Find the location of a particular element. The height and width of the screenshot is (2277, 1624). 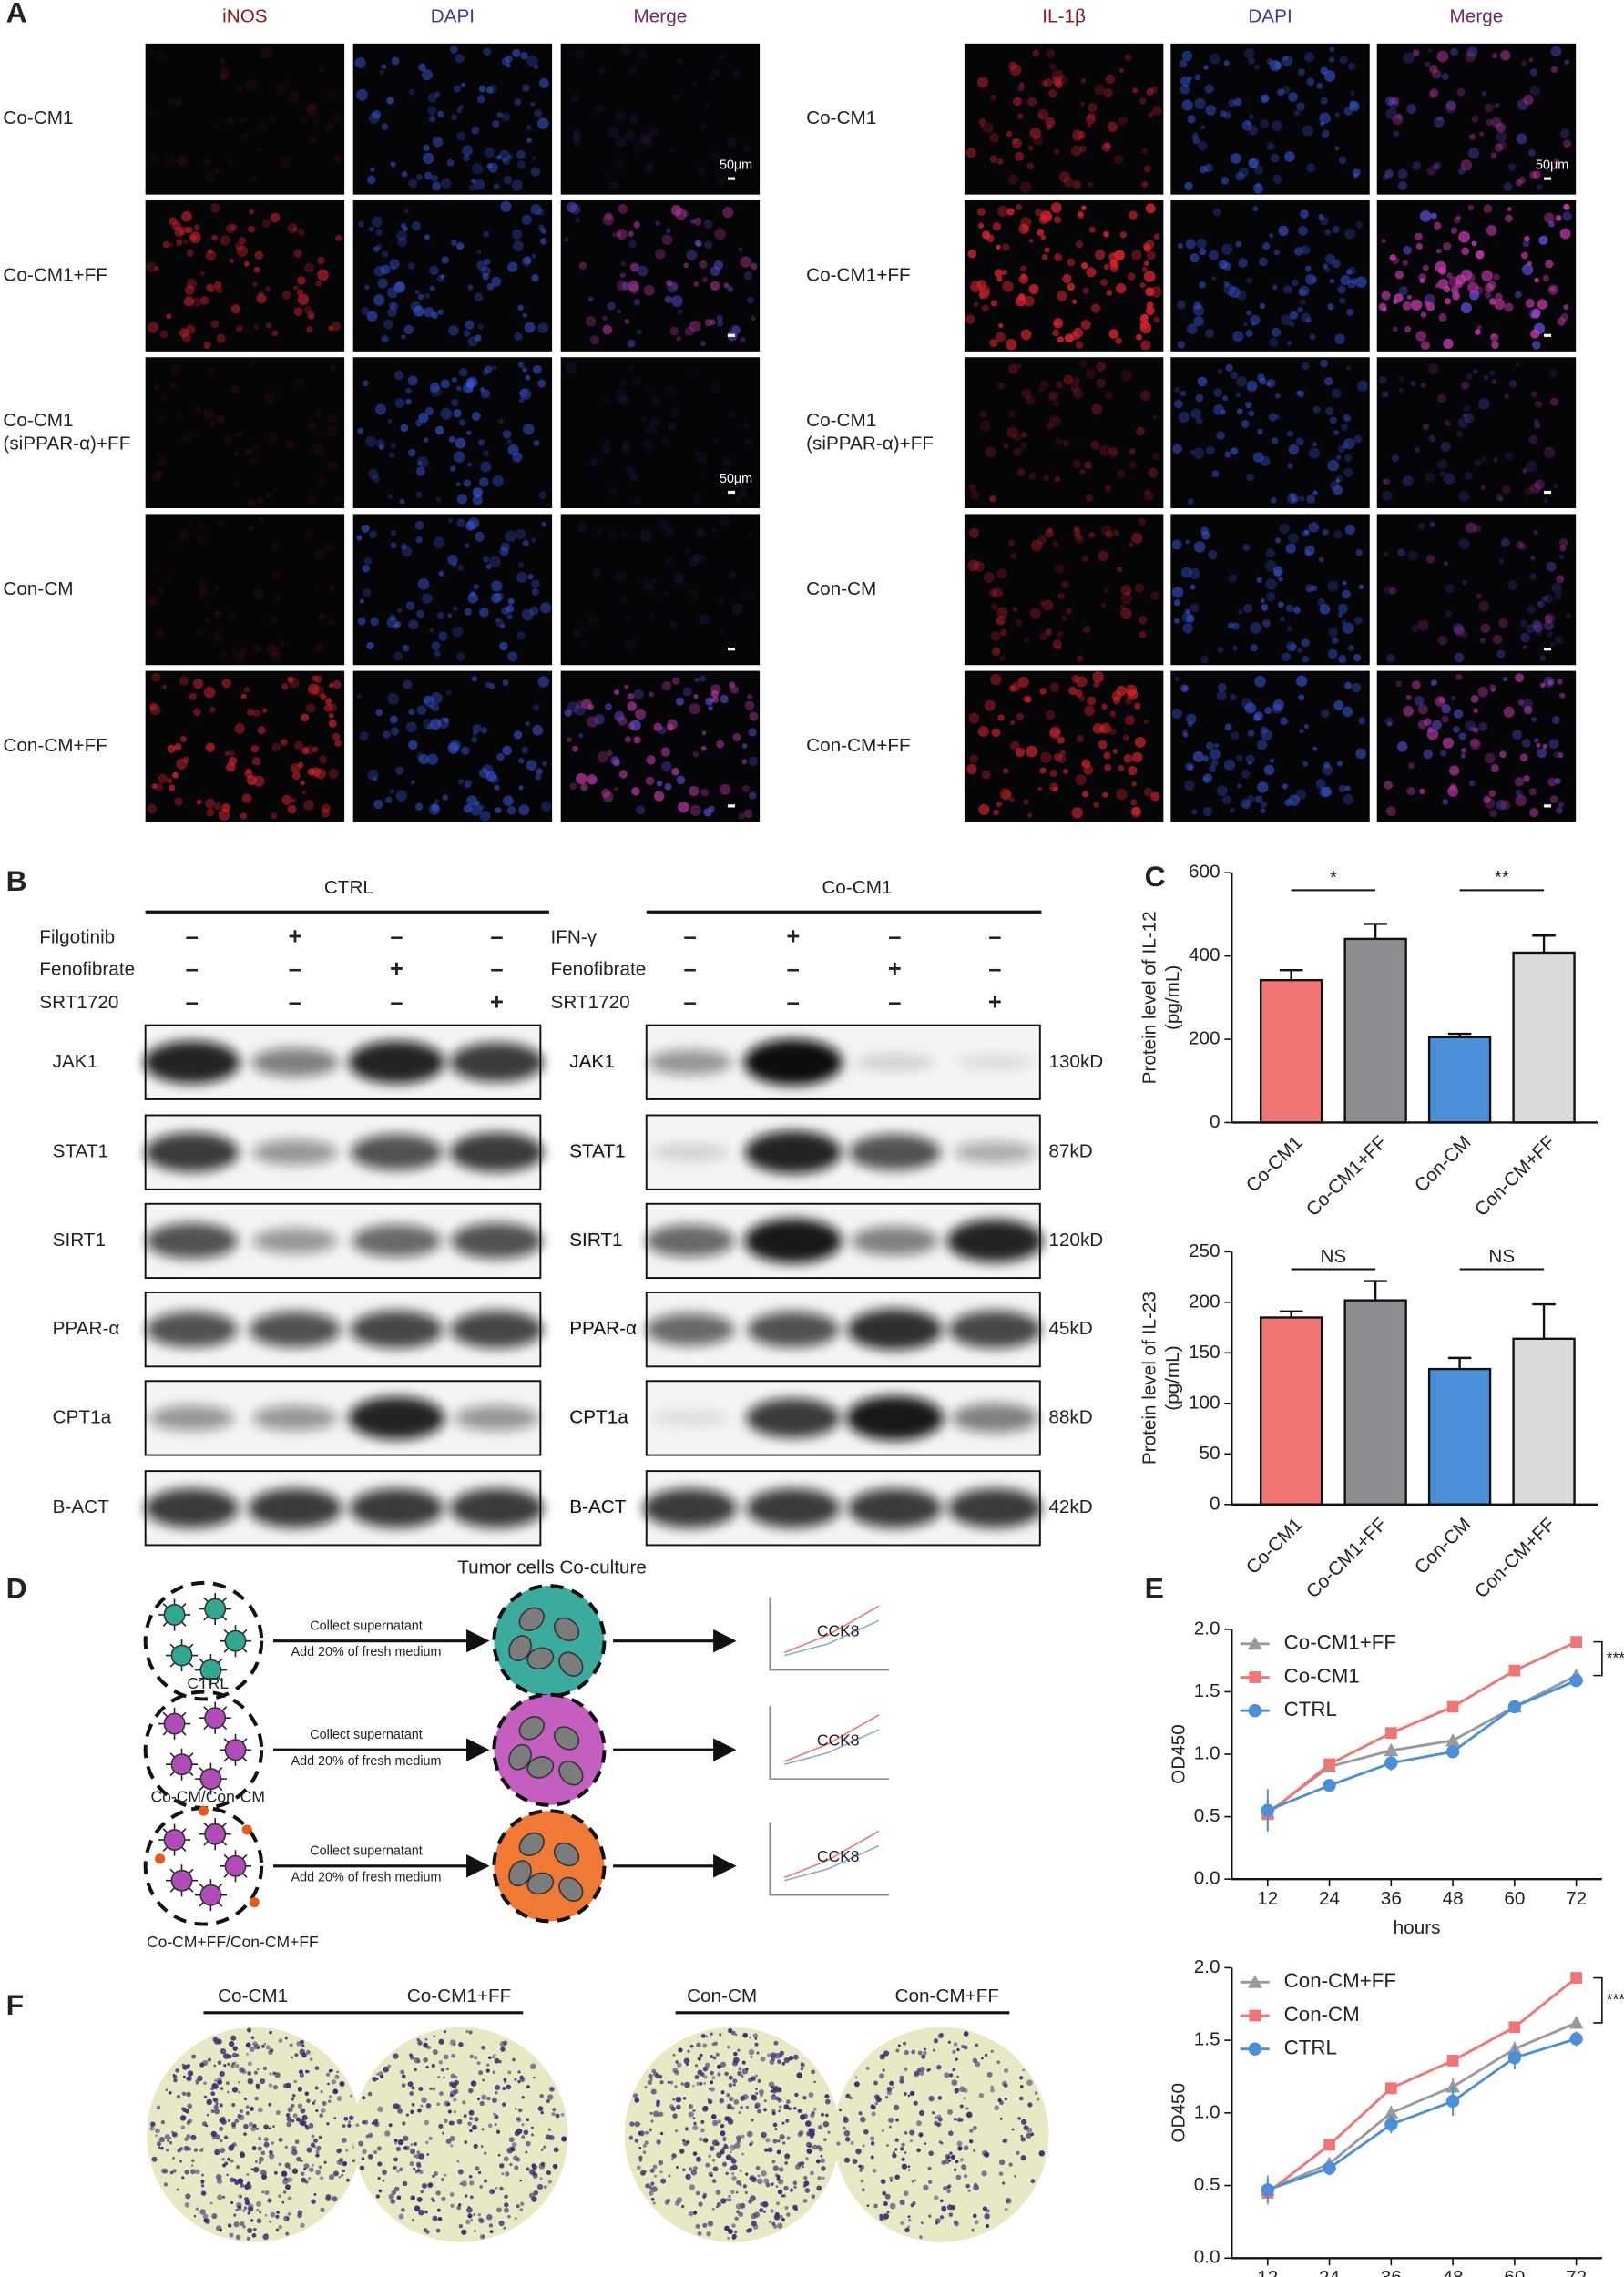

transwell is located at coordinates (460, 2134).